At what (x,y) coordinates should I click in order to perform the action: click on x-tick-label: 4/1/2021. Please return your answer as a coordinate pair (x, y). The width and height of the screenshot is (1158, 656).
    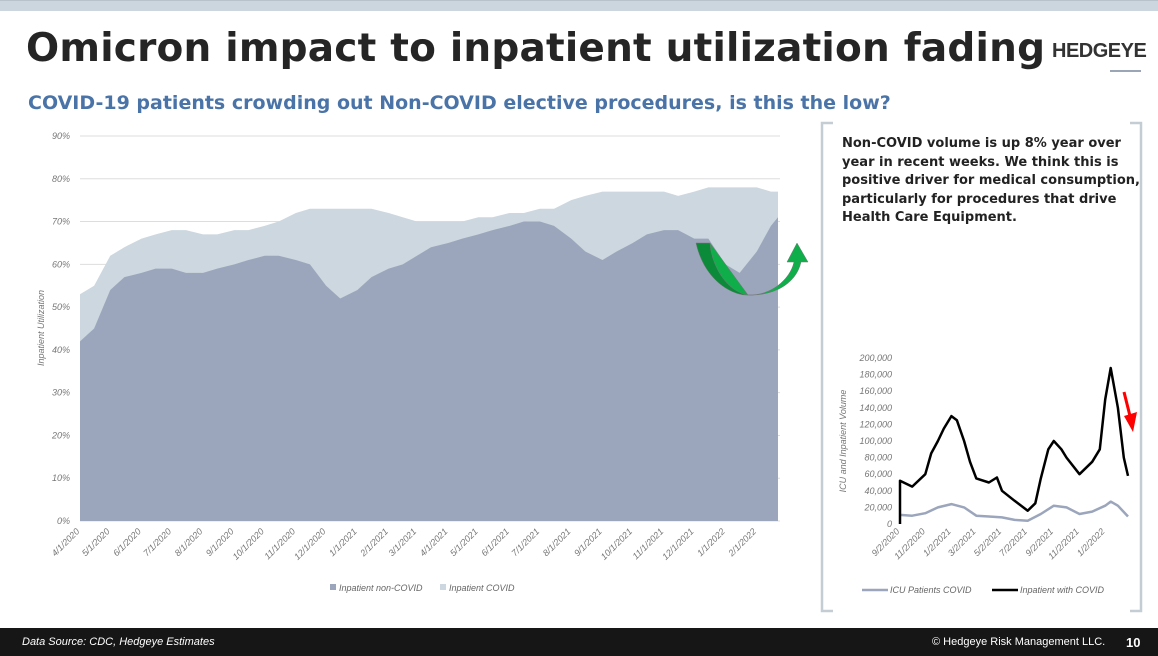
    Looking at the image, I should click on (434, 542).